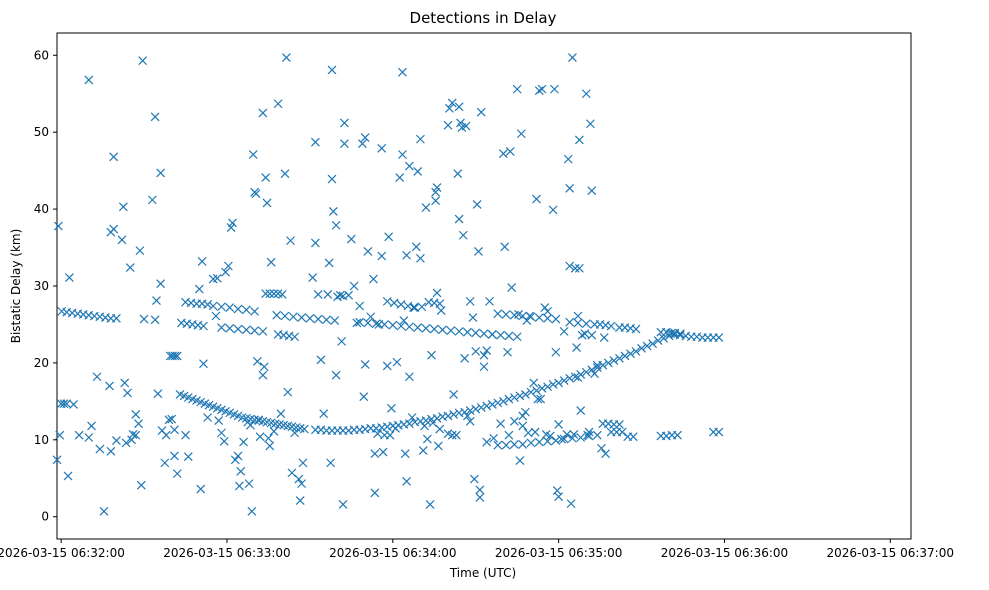  I want to click on y-axis-ticks: 0 10 20 30 40 50 60, so click(45, 286).